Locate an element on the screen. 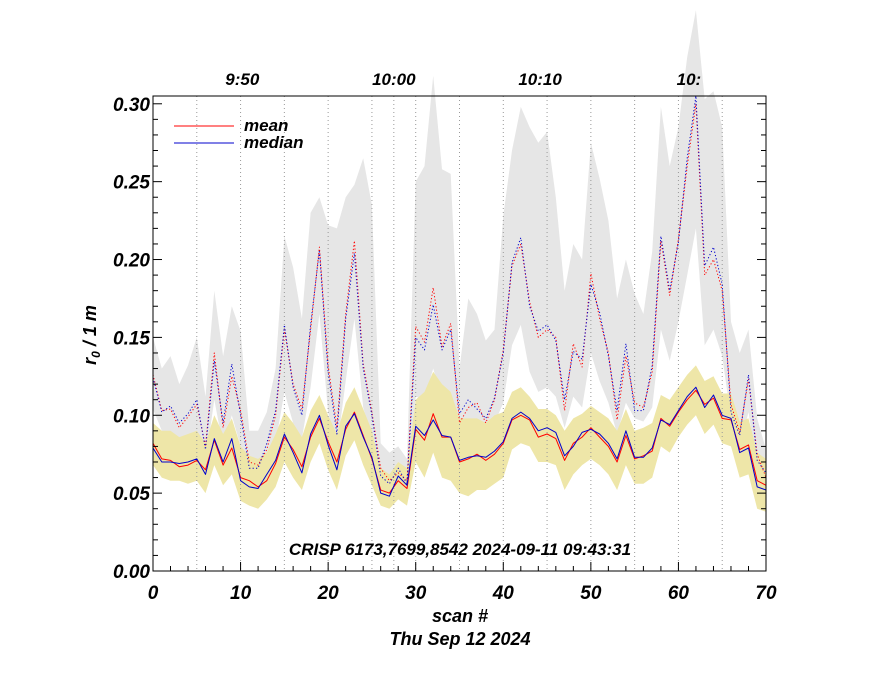  x-tick-label: 20 is located at coordinates (328, 593).